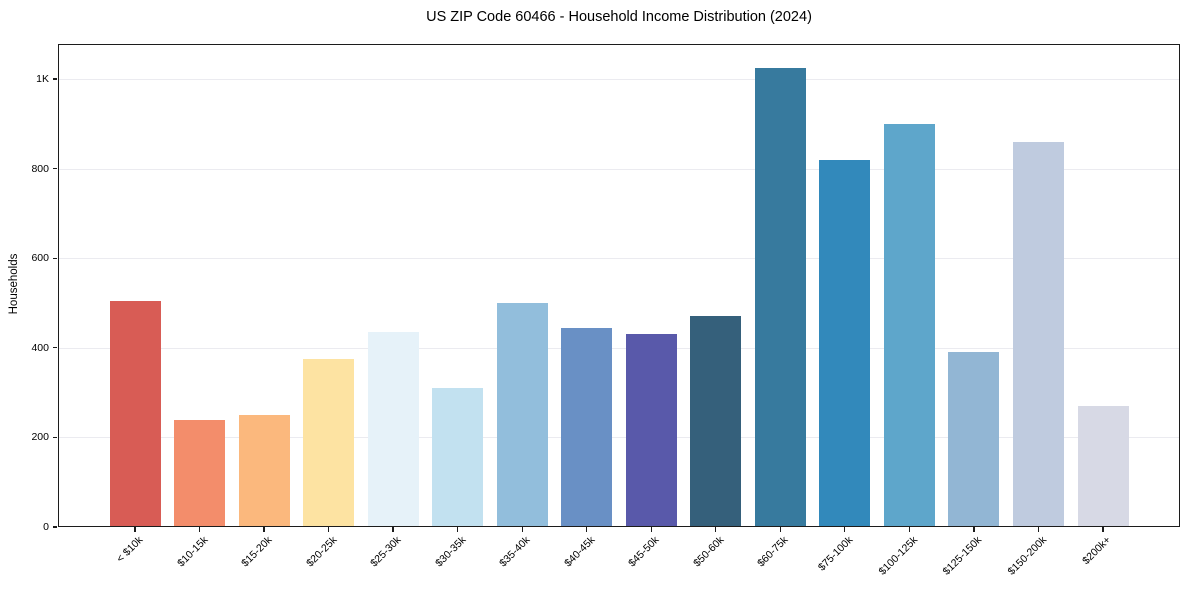  I want to click on bar-$10-15k, so click(199, 473).